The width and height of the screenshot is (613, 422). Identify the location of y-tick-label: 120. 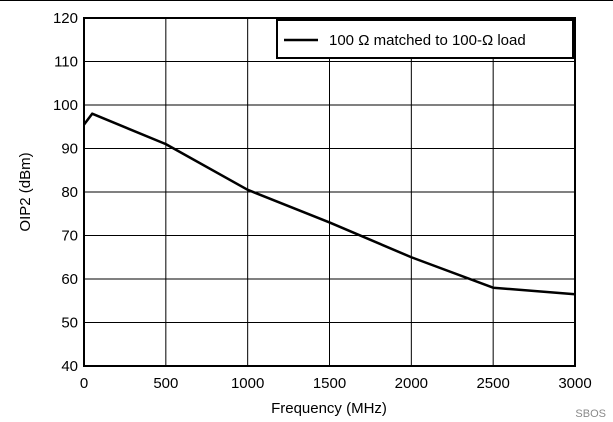
(65, 18).